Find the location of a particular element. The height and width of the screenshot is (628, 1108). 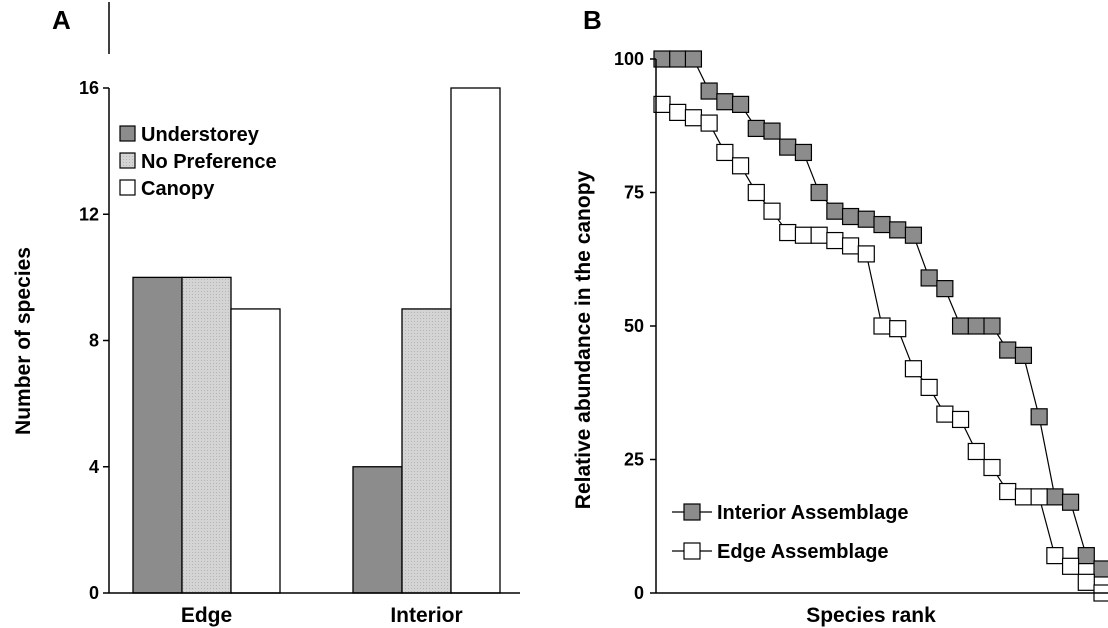

legend-label-canopy: Canopy is located at coordinates (178, 189).